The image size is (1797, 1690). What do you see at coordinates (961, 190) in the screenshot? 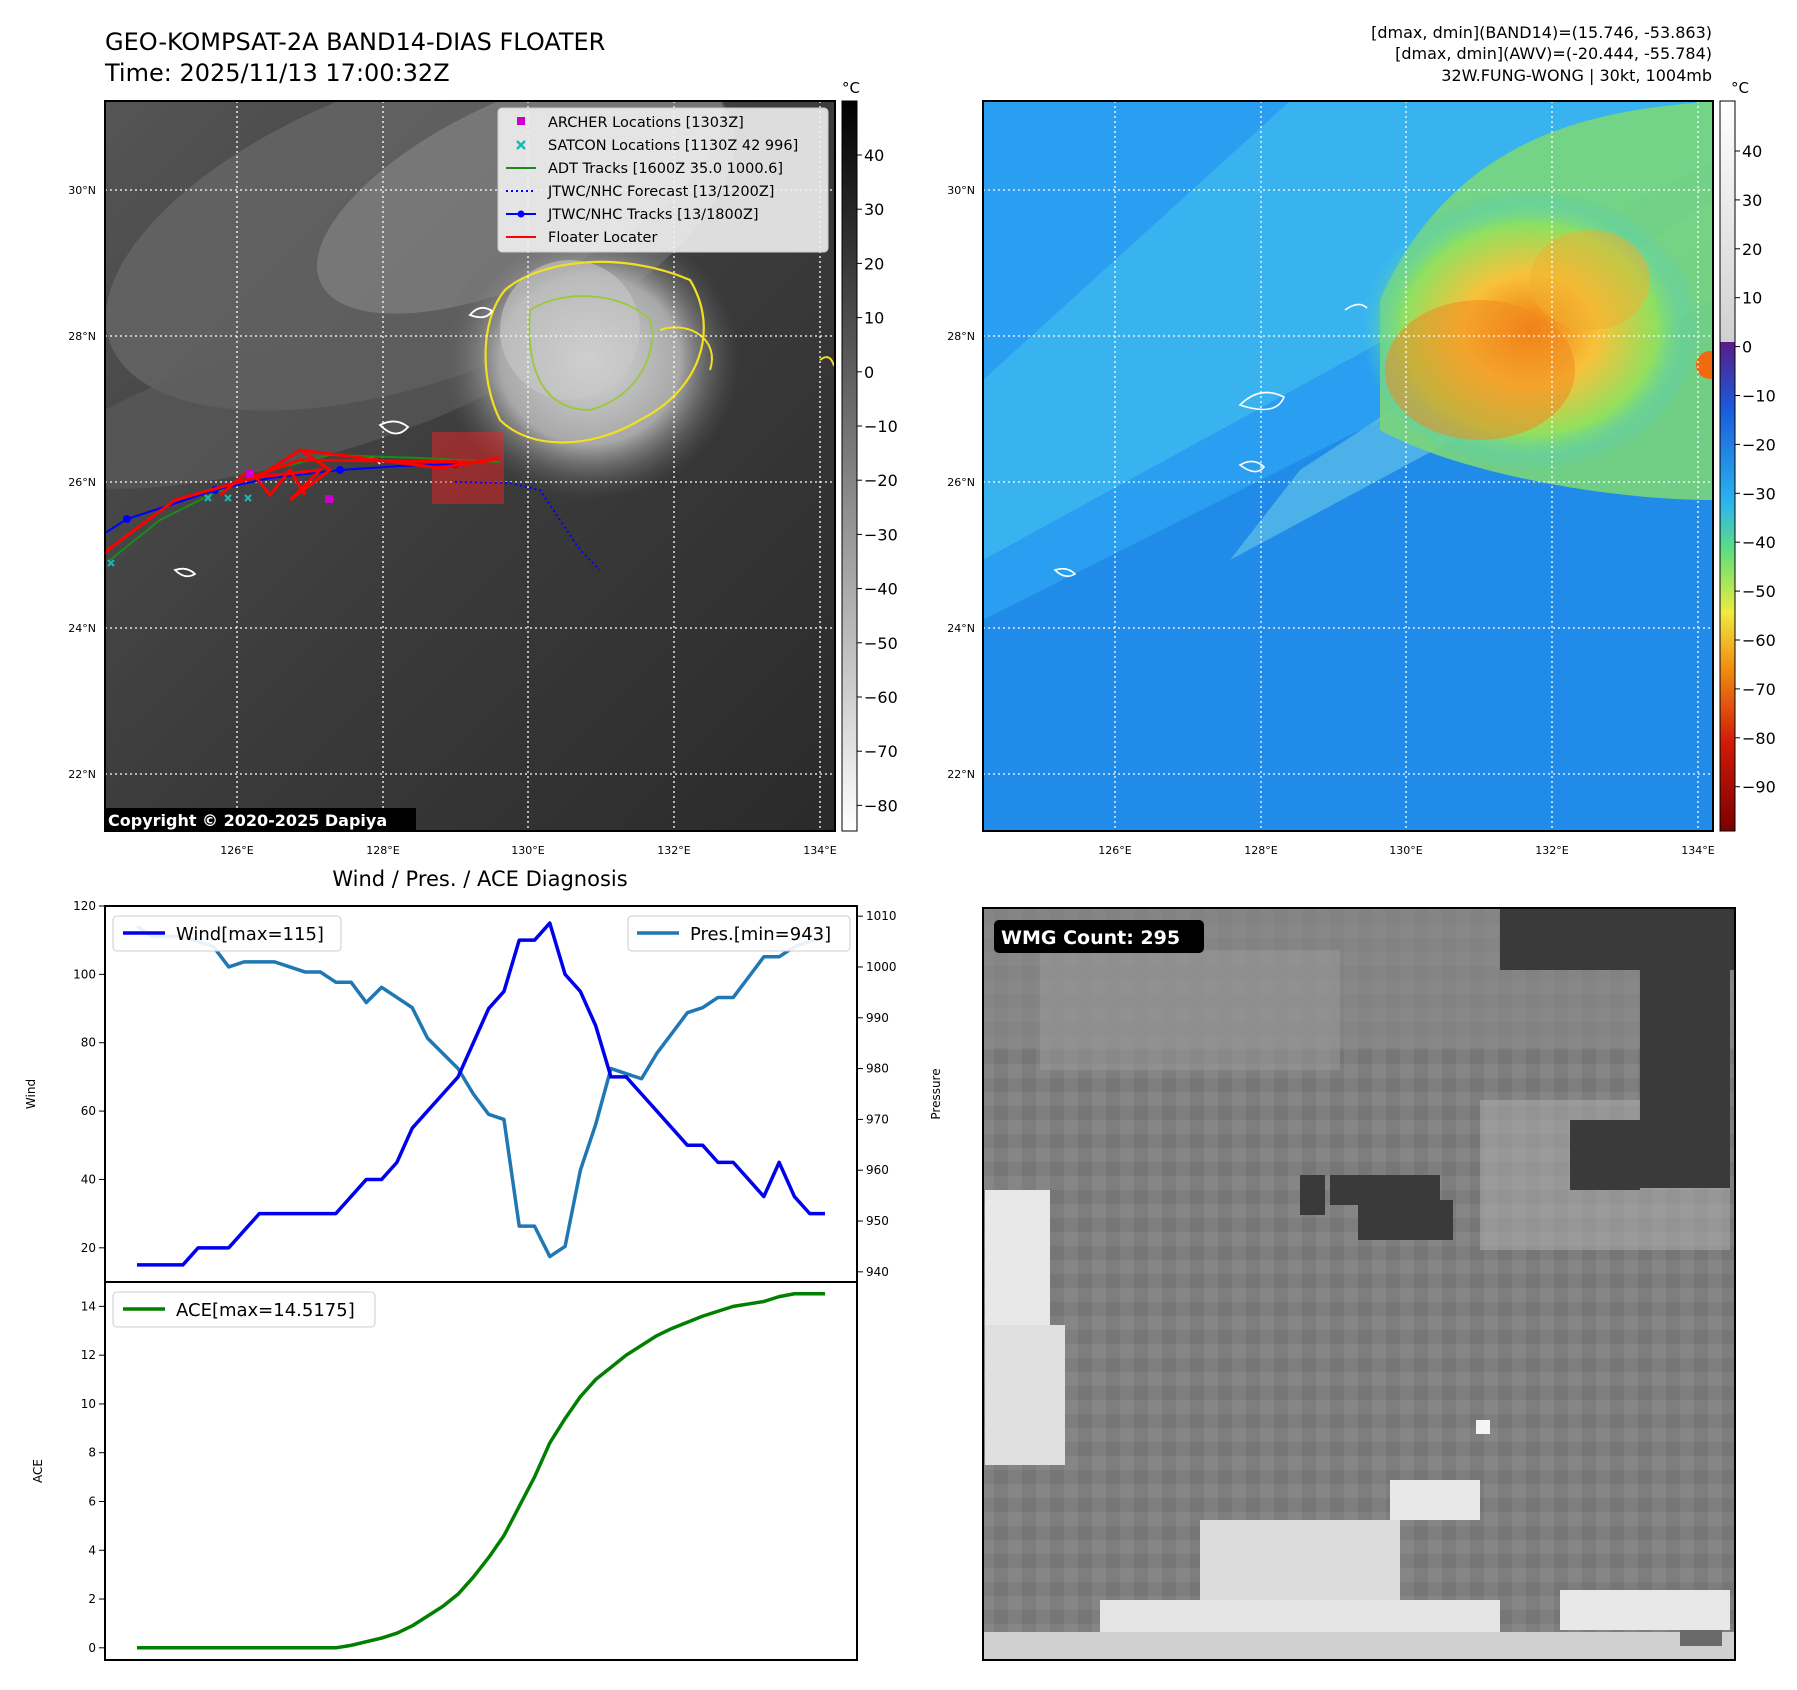
I see `awv-lat-30: 30°N` at bounding box center [961, 190].